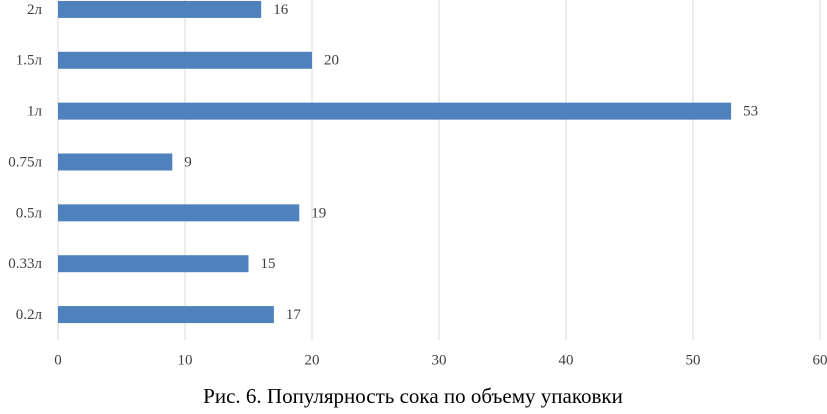 This screenshot has height=414, width=827. Describe the element at coordinates (268, 264) in the screenshot. I see `data-label: 15` at that location.